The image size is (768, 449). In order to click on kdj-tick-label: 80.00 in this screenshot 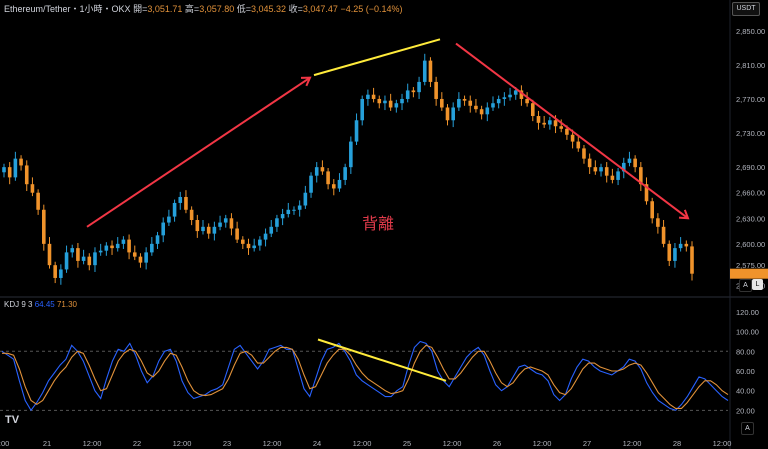, I will do `click(745, 351)`.